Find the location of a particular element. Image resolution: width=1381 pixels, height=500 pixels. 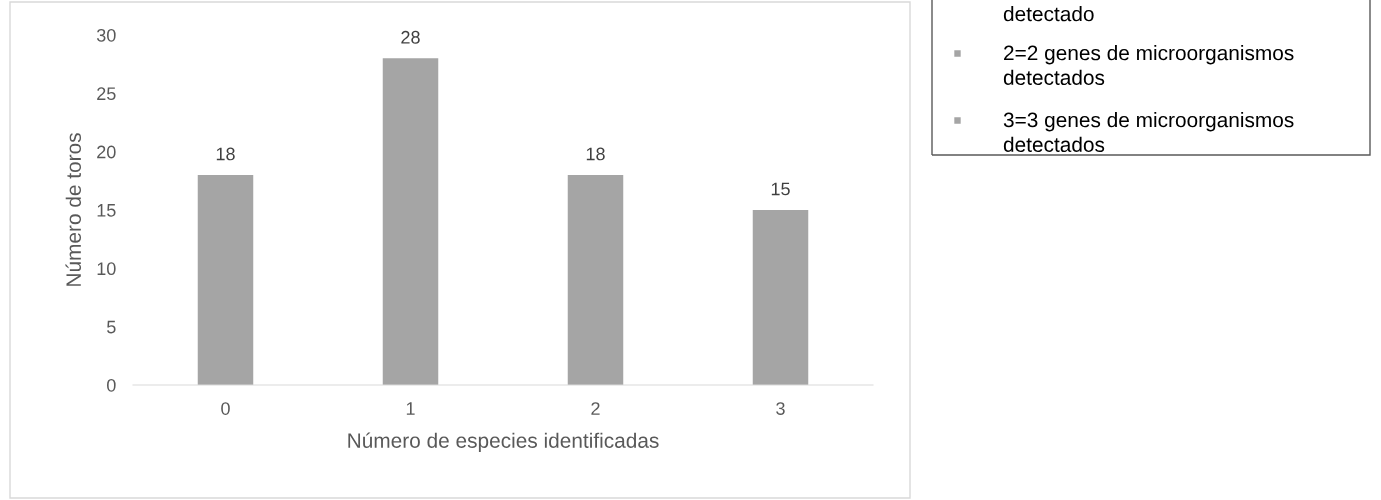

text: detectado is located at coordinates (1048, 14).